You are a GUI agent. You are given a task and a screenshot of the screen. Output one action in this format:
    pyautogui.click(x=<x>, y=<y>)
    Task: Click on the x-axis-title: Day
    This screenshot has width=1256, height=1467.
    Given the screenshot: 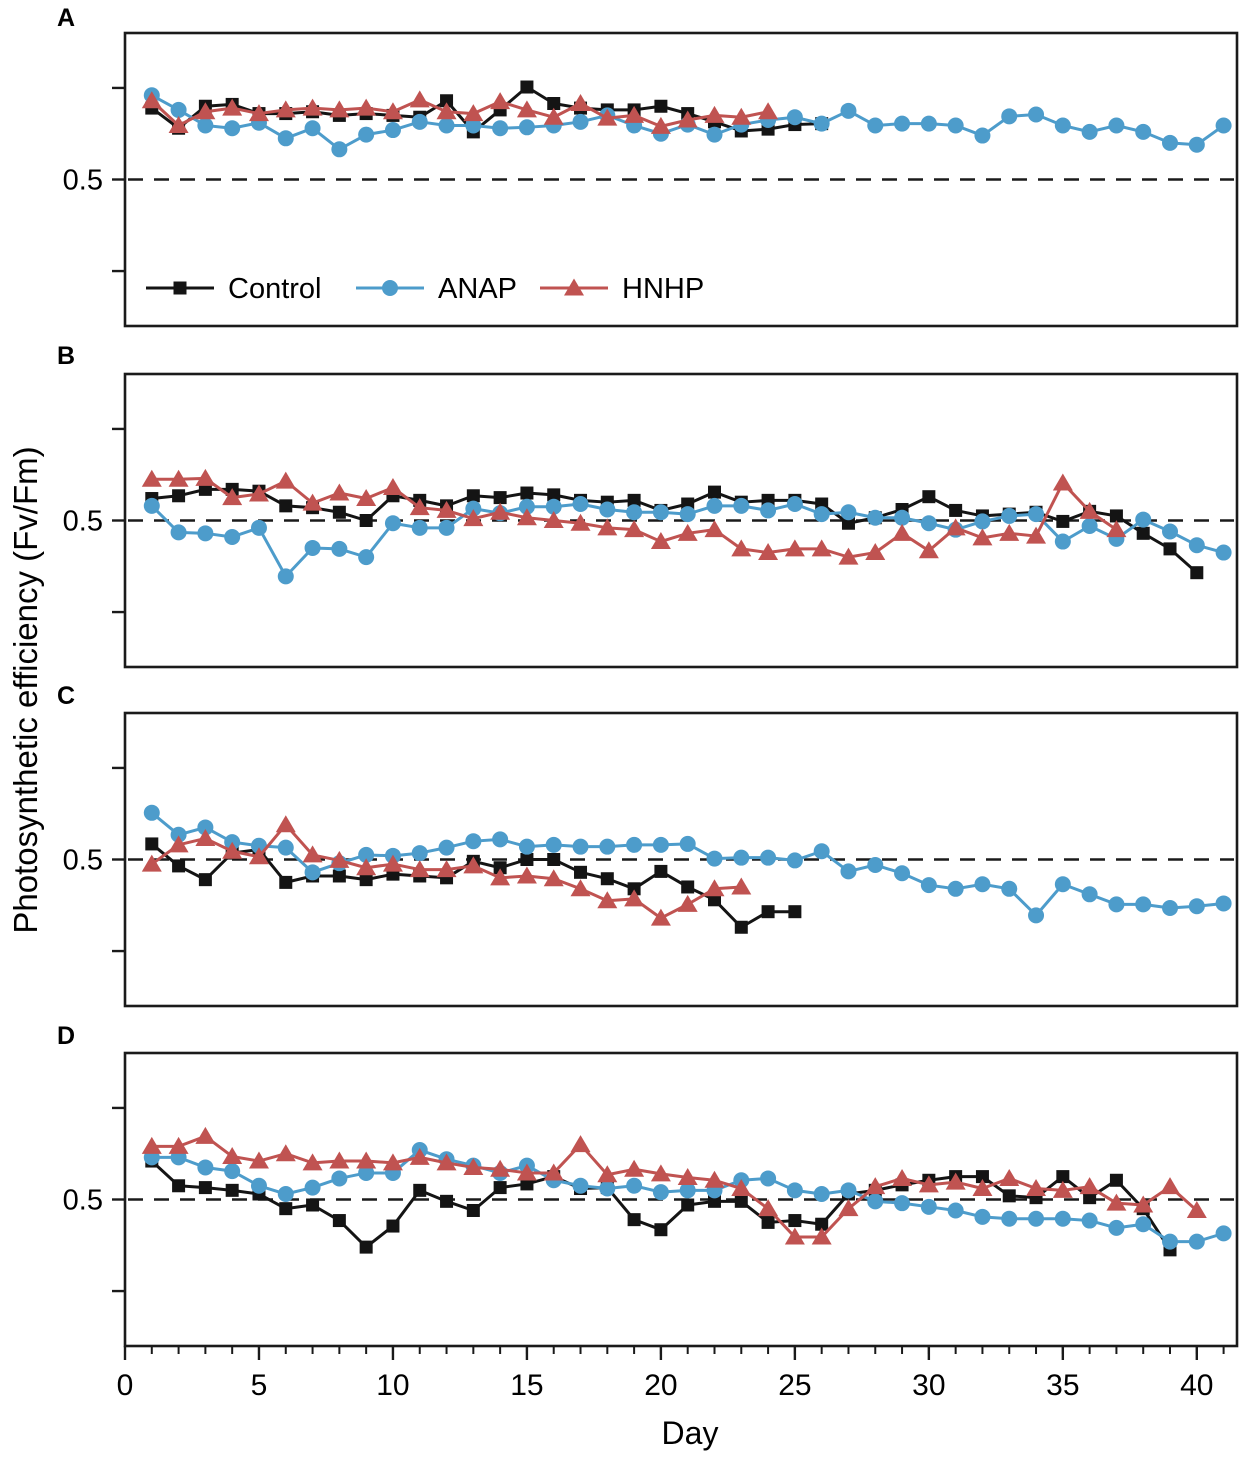 What is the action you would take?
    pyautogui.click(x=690, y=1433)
    